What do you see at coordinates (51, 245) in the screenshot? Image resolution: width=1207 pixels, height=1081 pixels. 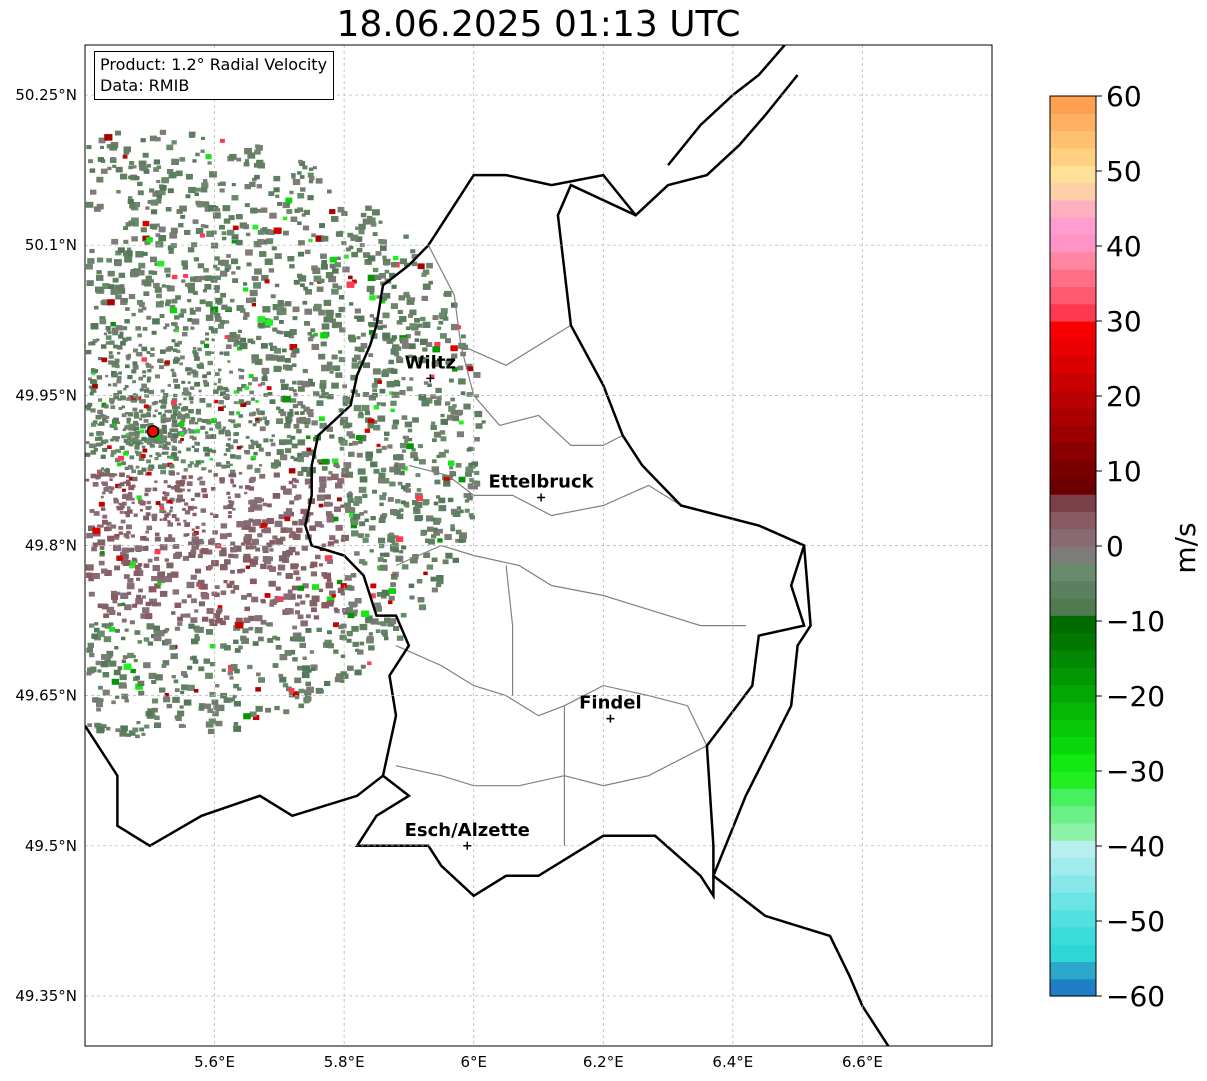 I see `lat-tick-label: 50.1°N` at bounding box center [51, 245].